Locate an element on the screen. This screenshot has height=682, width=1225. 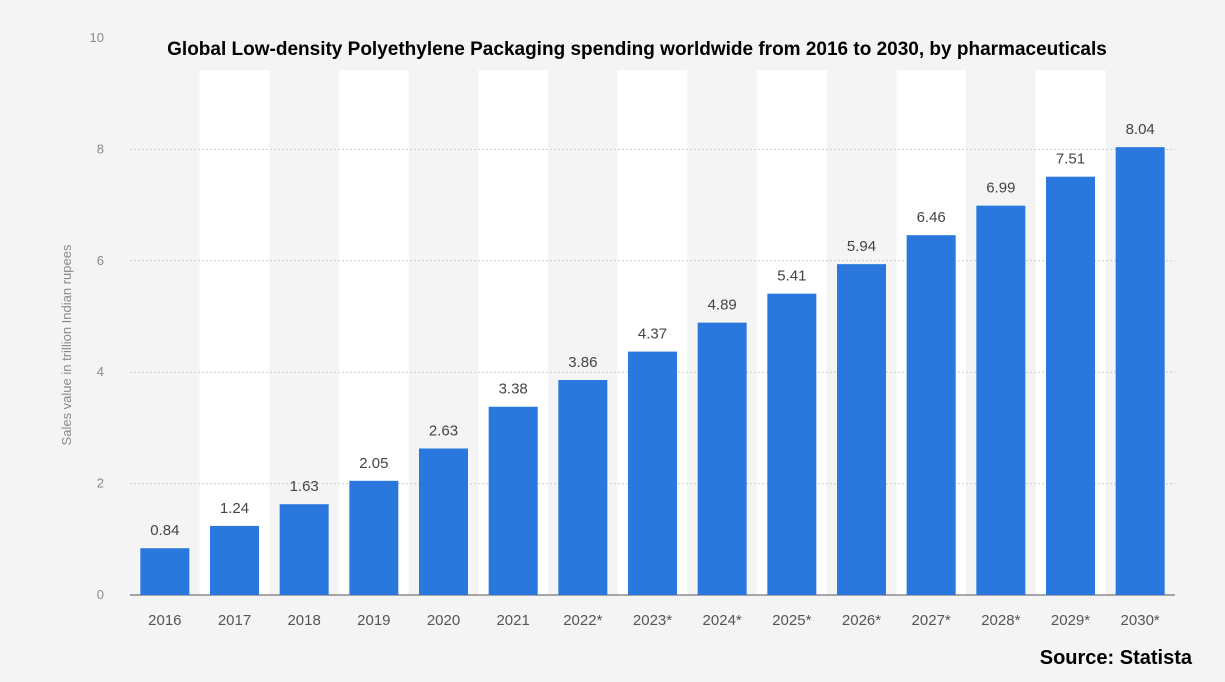
y-tick-label: 6 is located at coordinates (100, 260).